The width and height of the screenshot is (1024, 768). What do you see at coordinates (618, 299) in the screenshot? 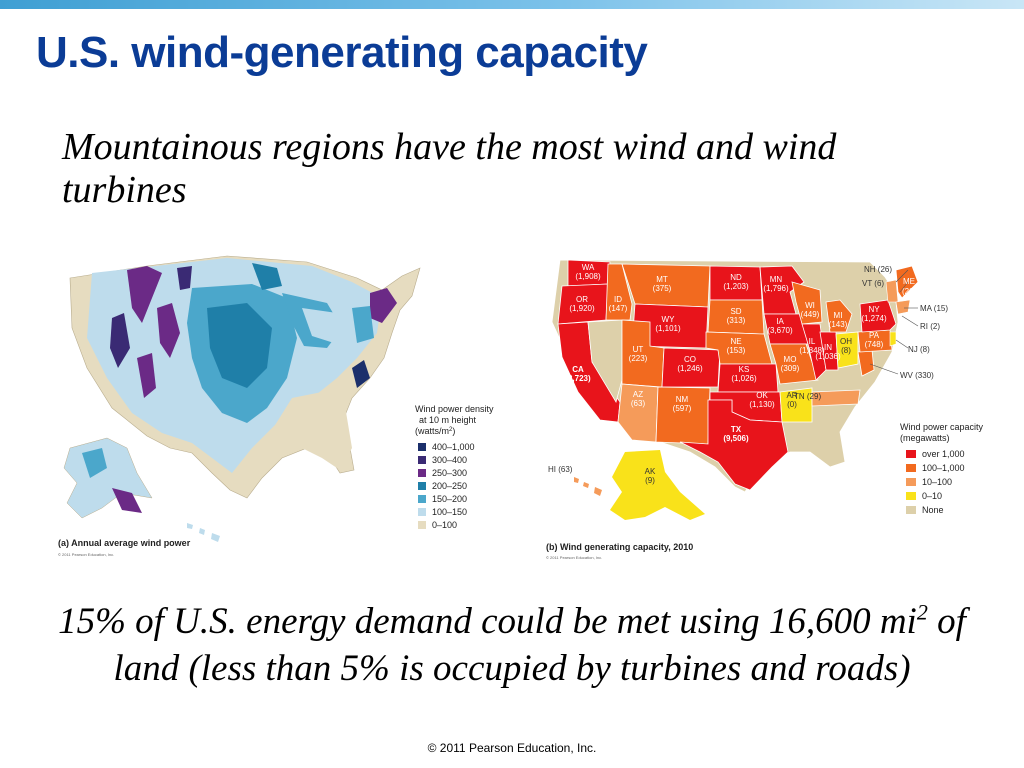
I see `state-abbr: ID` at bounding box center [618, 299].